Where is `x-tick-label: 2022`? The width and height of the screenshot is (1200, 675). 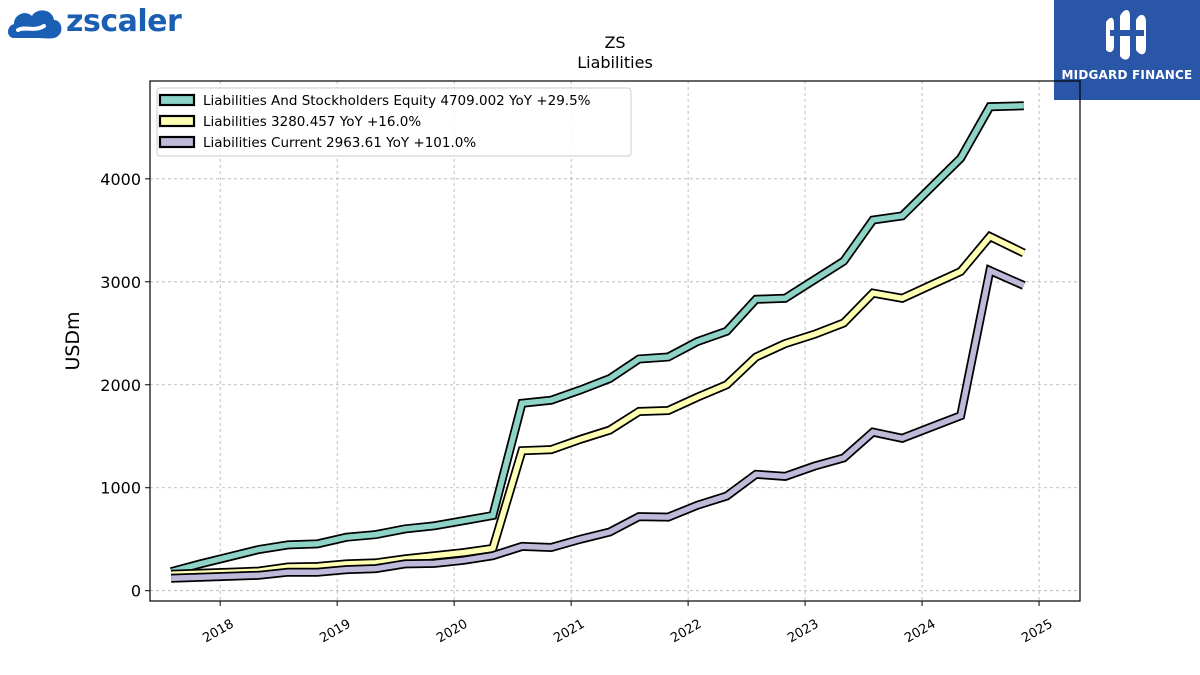 x-tick-label: 2022 is located at coordinates (686, 632).